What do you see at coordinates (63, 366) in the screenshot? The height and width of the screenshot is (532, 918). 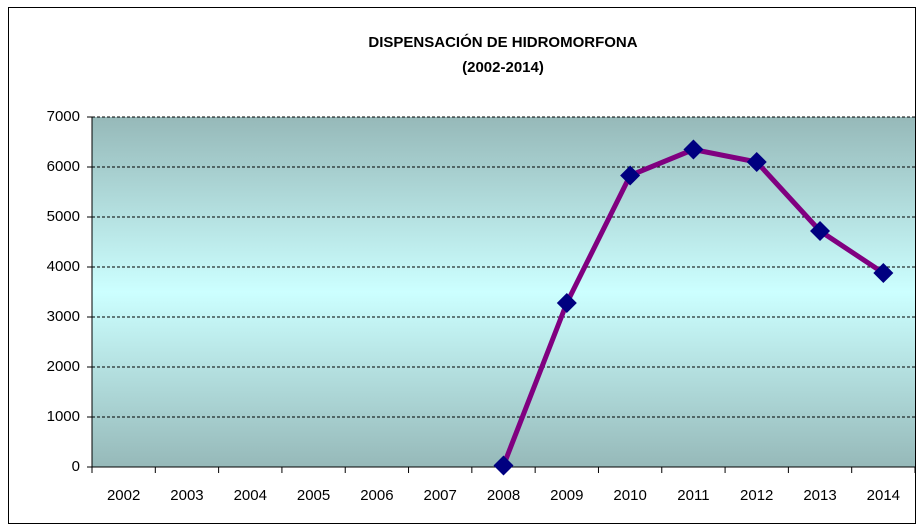 I see `y-tick-label: 2000` at bounding box center [63, 366].